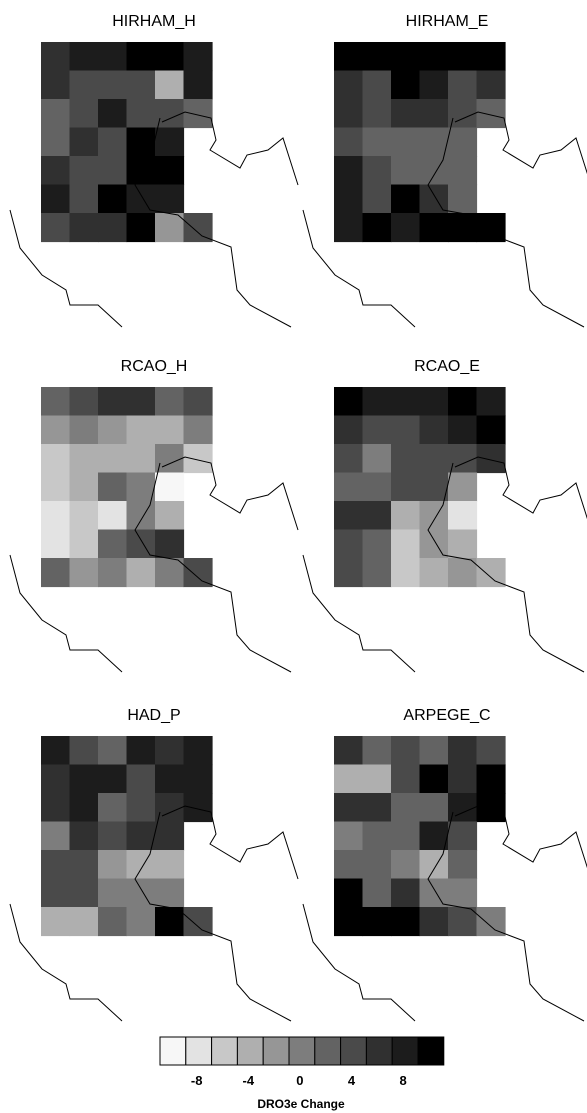 This screenshot has width=587, height=1113. Describe the element at coordinates (154, 366) in the screenshot. I see `panel-title: RCAO_H` at that location.